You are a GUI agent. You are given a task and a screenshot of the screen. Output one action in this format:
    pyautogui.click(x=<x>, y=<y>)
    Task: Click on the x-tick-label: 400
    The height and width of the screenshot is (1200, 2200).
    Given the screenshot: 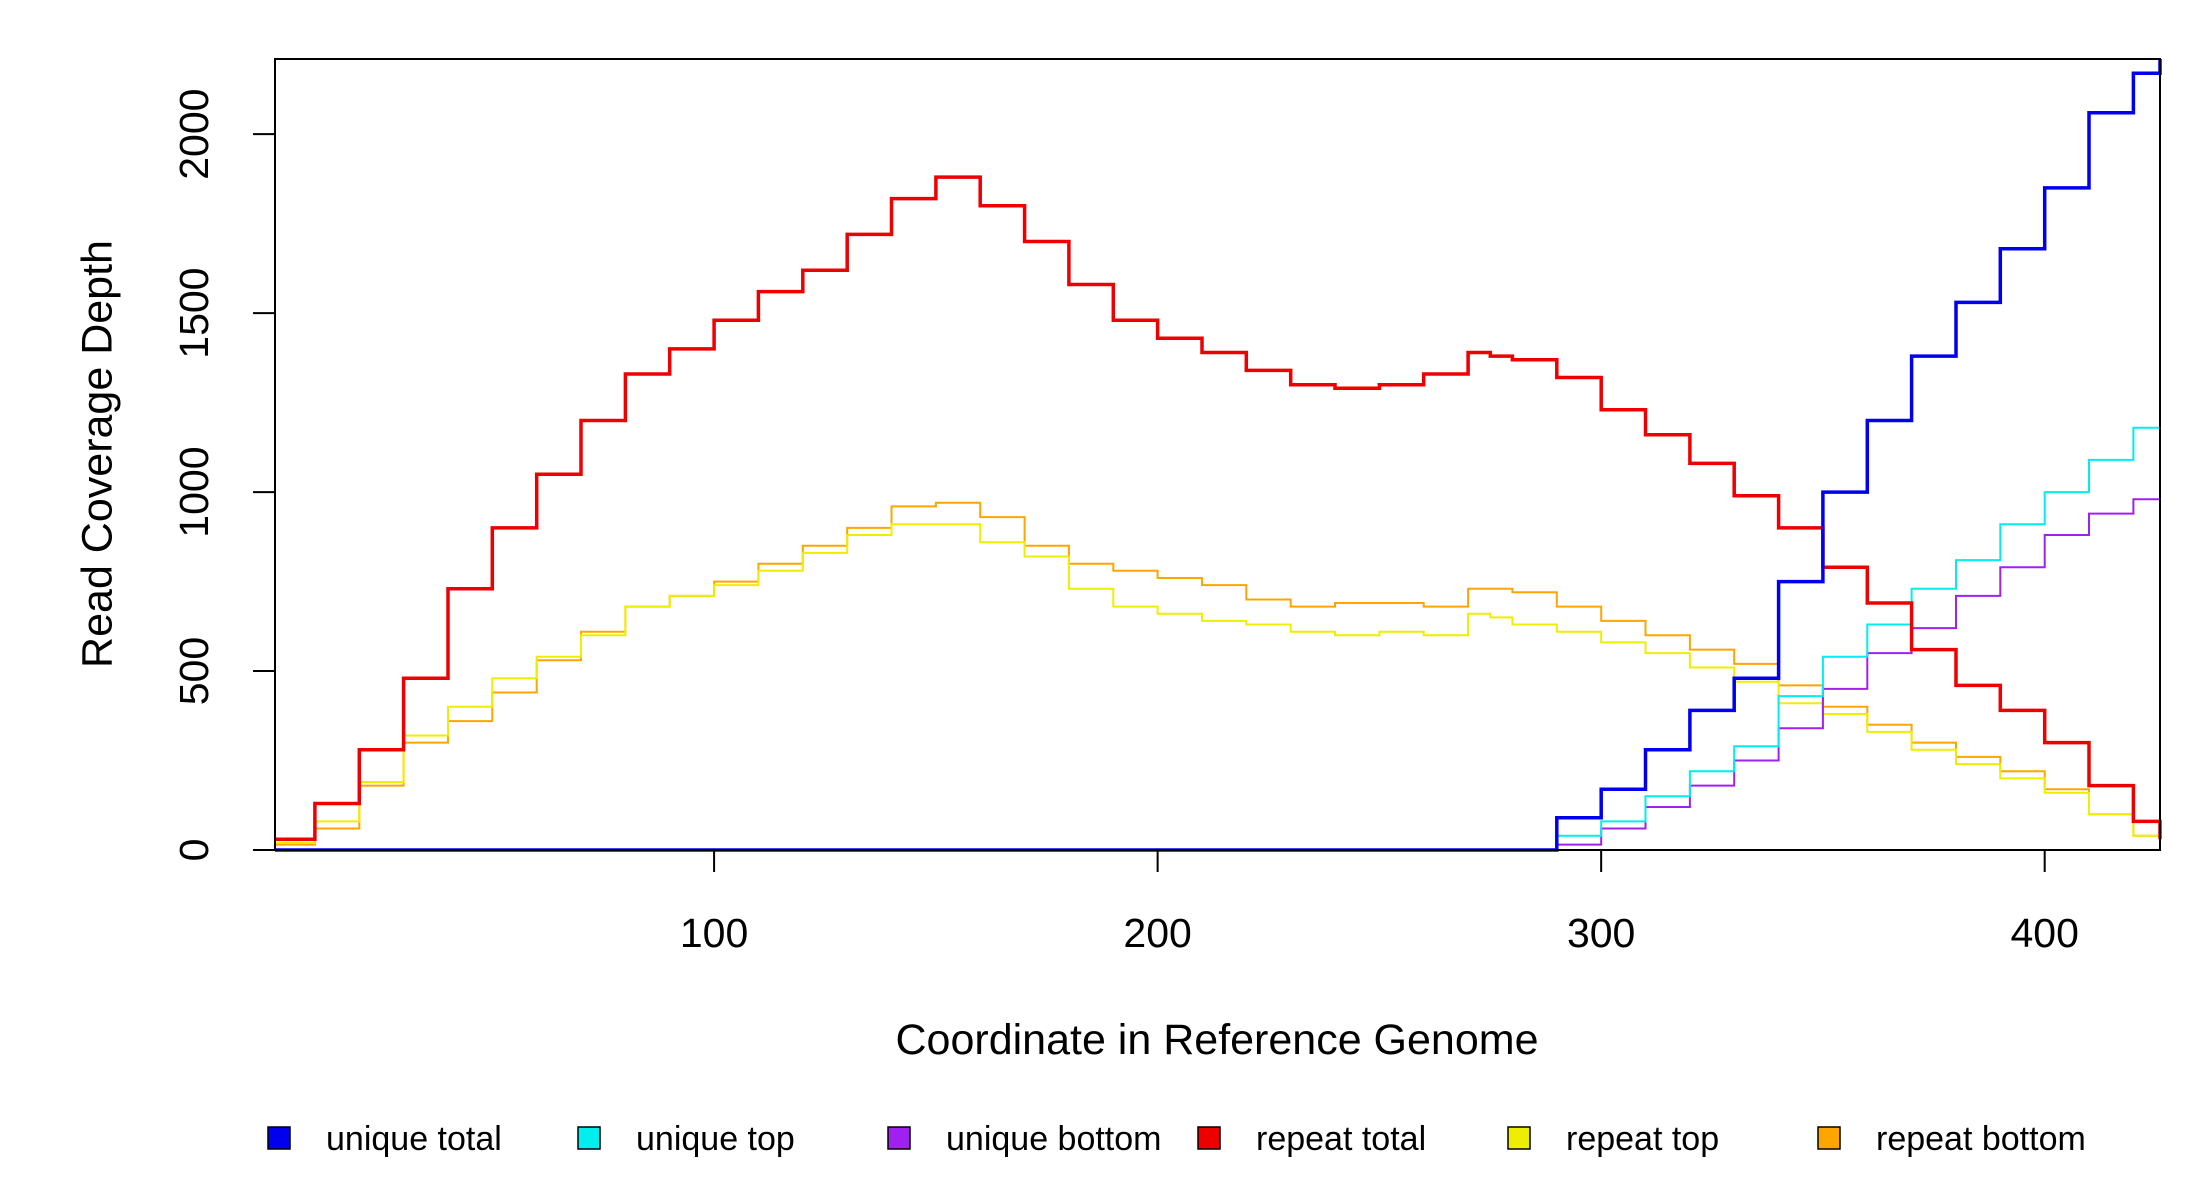 What is the action you would take?
    pyautogui.click(x=2044, y=933)
    